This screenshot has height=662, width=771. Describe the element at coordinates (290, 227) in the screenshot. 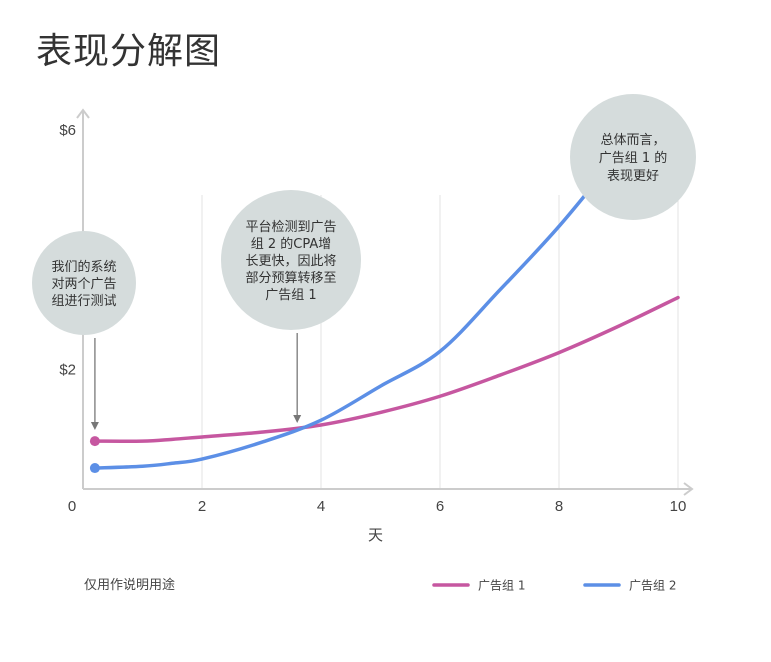

I see `annotation-text-line: 平台检测到广告` at that location.